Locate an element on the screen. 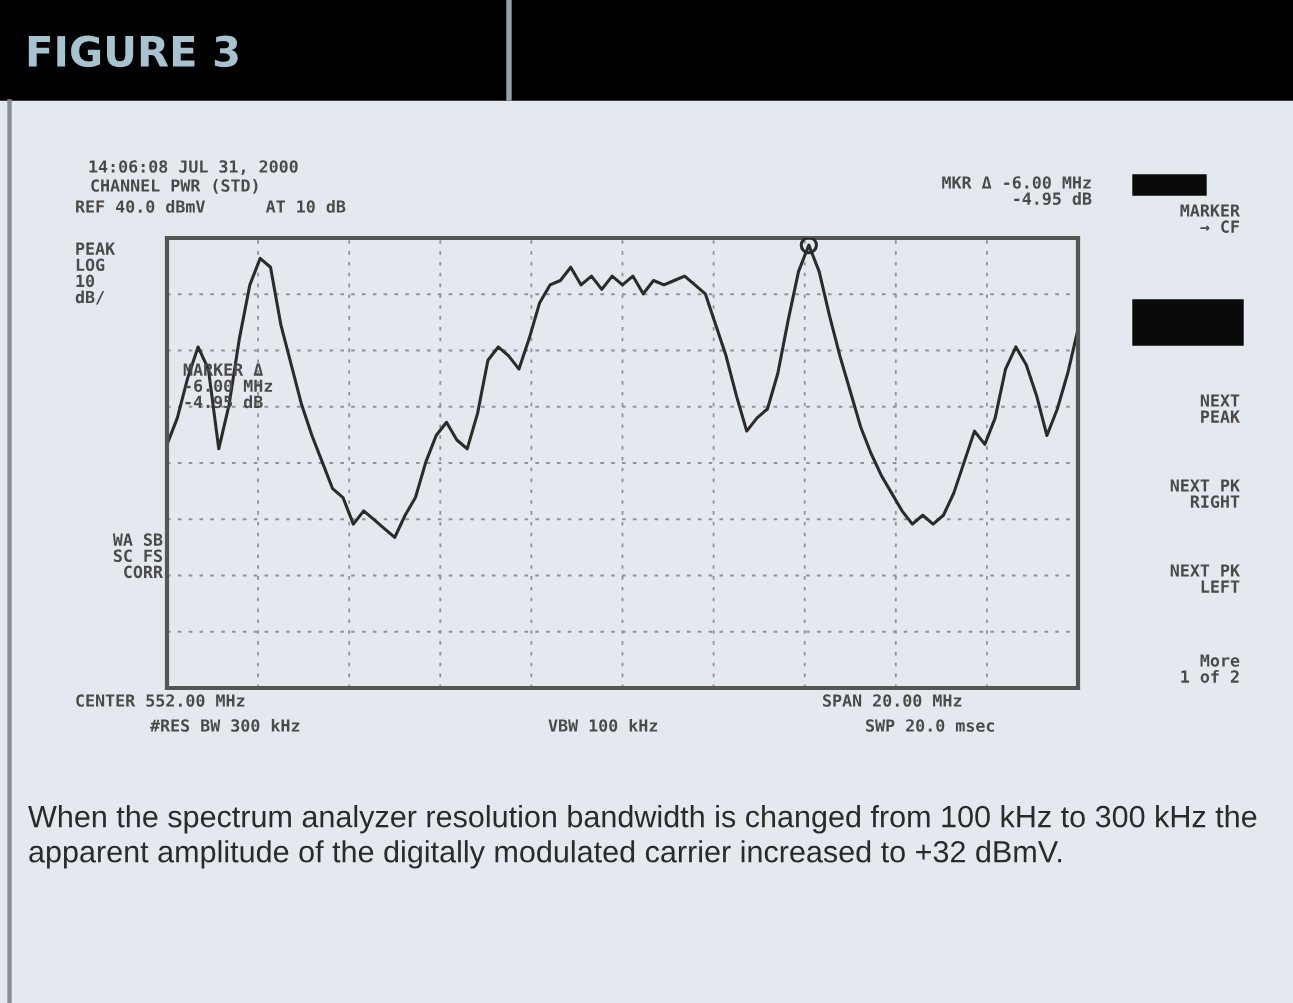 The width and height of the screenshot is (1293, 1003). text: NEXT PK RIGHT is located at coordinates (1205, 493).